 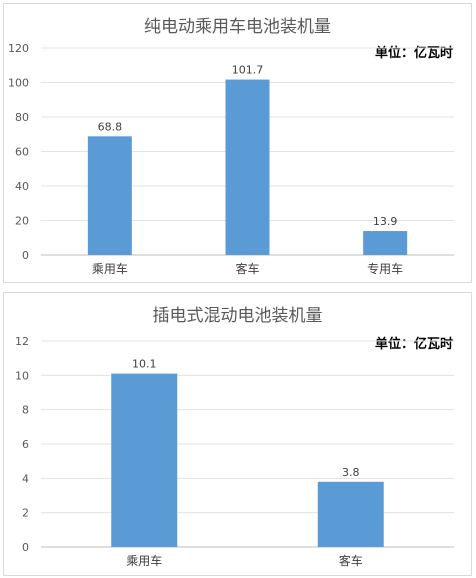 What do you see at coordinates (25, 478) in the screenshot?
I see `y-tick-label: 4` at bounding box center [25, 478].